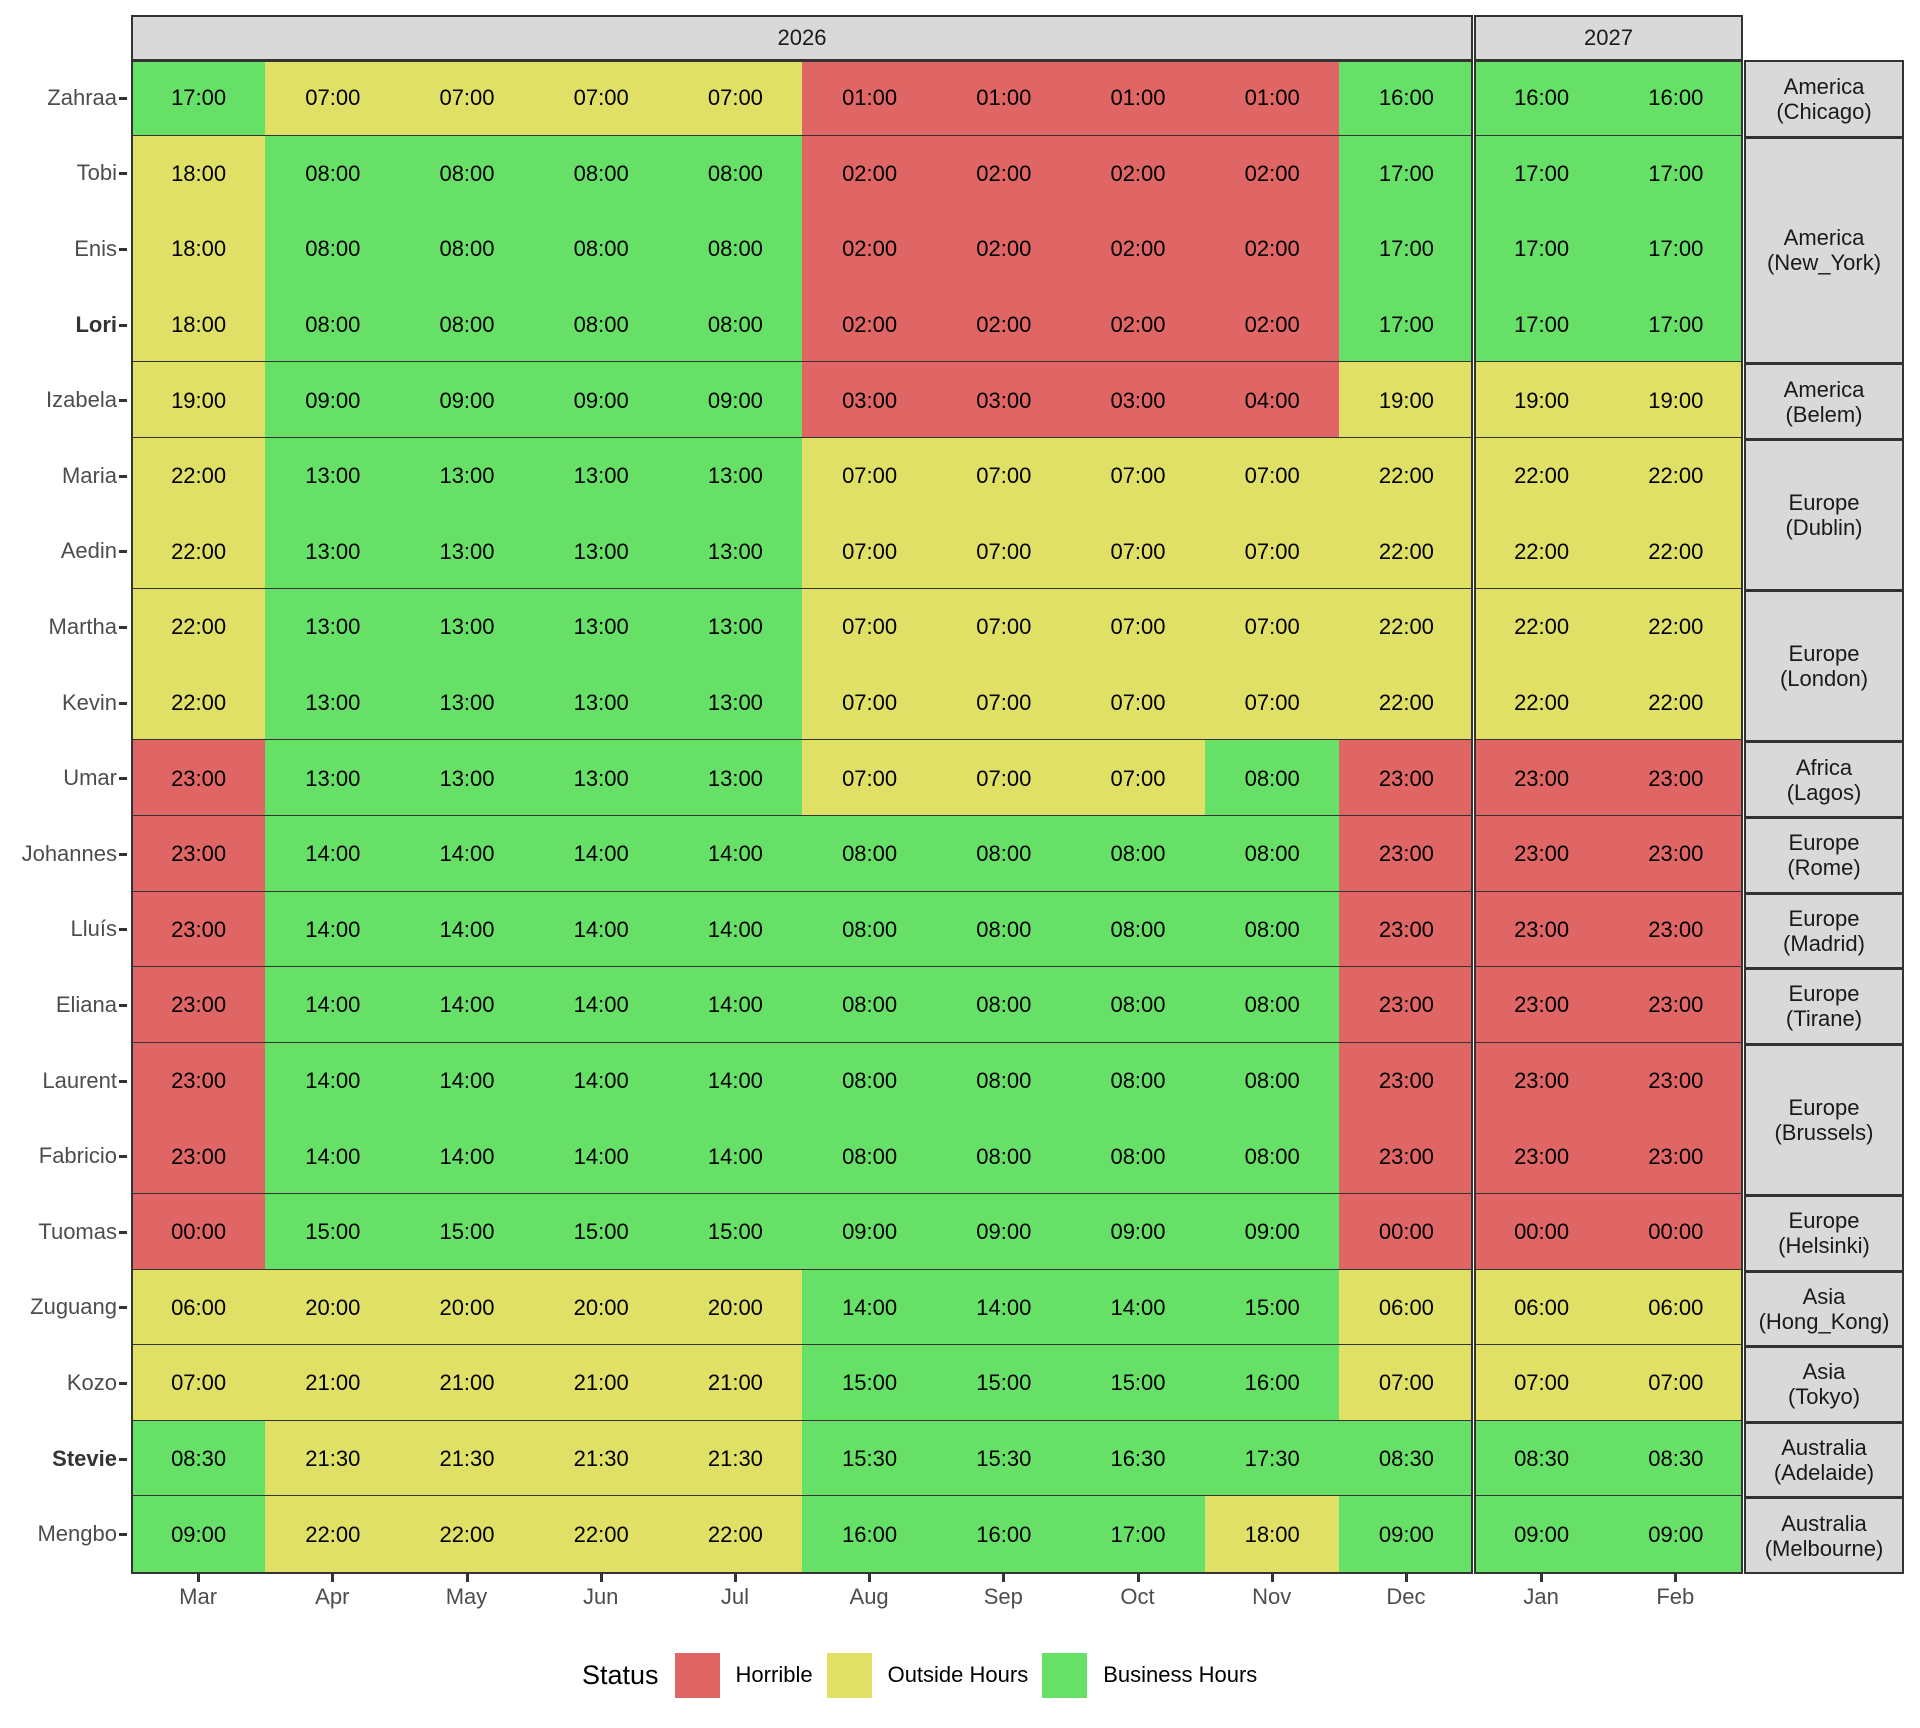 This screenshot has width=1920, height=1728. What do you see at coordinates (1004, 99) in the screenshot?
I see `heatmap-cell: 01:00` at bounding box center [1004, 99].